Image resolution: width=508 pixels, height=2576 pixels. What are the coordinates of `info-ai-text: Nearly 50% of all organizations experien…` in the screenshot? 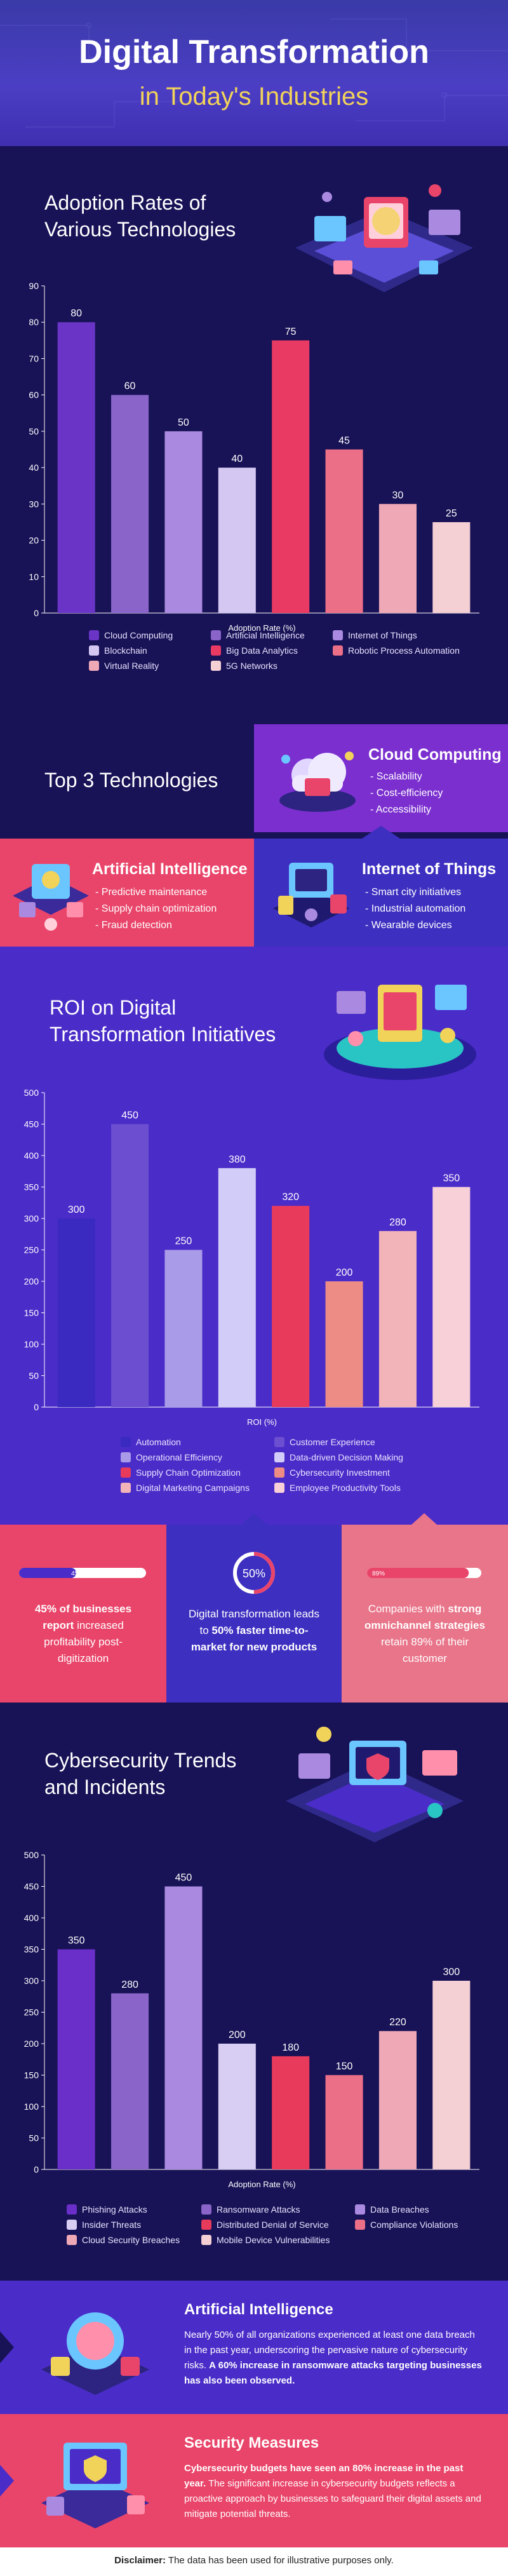 It's located at (334, 2358).